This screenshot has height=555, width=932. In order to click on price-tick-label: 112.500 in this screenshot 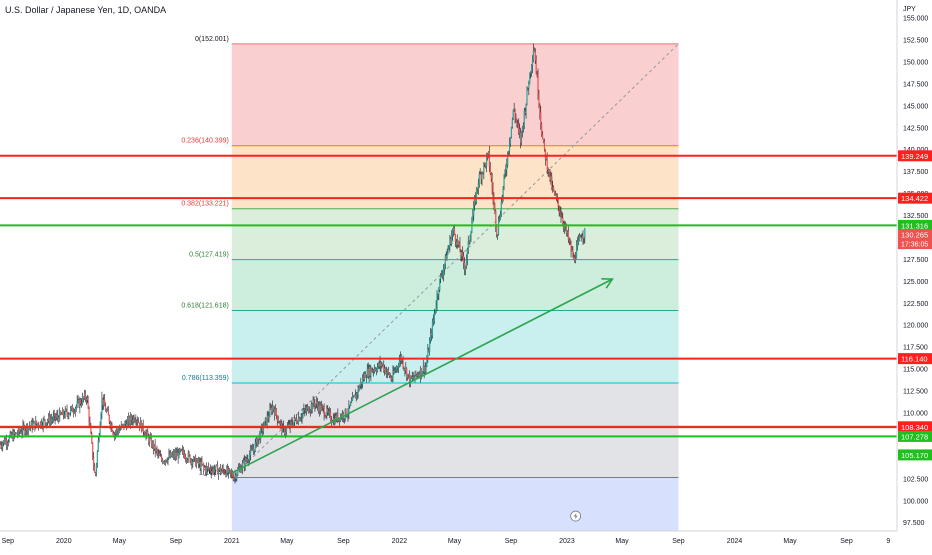, I will do `click(915, 392)`.